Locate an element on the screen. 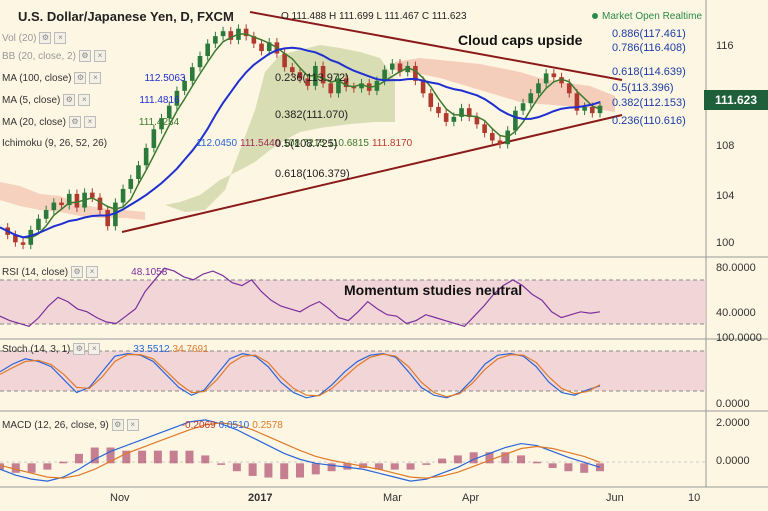 This screenshot has width=768, height=511. stoch-tick: 0.0000 is located at coordinates (733, 404).